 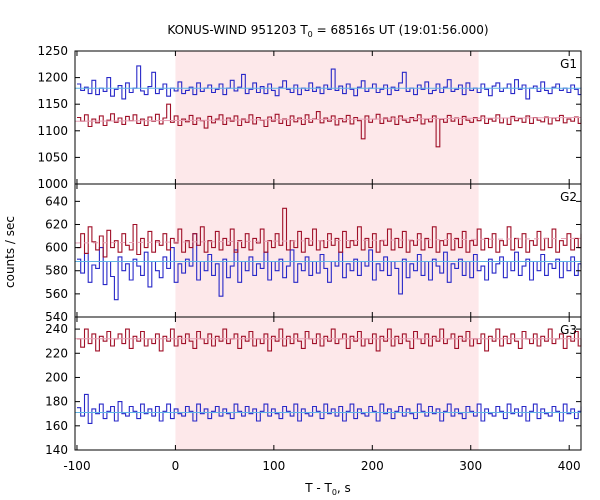 What do you see at coordinates (328, 119) in the screenshot?
I see `panel-1-series-2-fit-line` at bounding box center [328, 119].